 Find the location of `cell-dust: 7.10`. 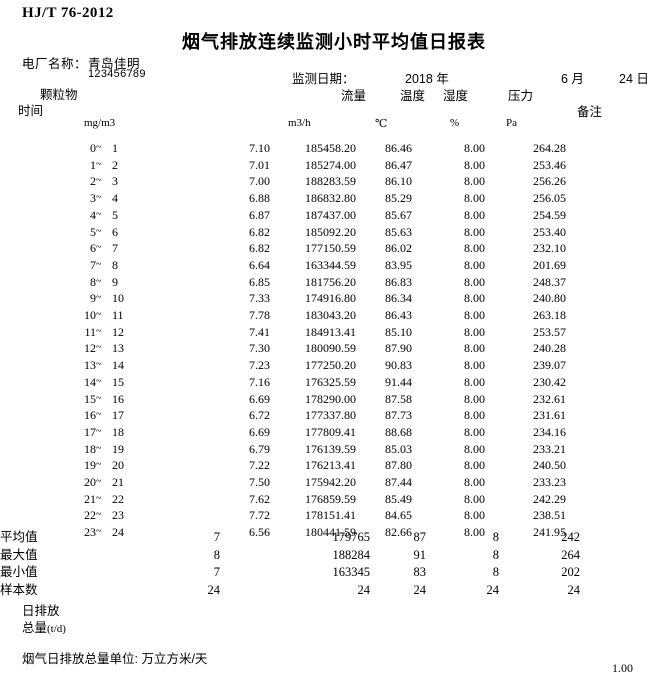

cell-dust: 7.10 is located at coordinates (259, 148).